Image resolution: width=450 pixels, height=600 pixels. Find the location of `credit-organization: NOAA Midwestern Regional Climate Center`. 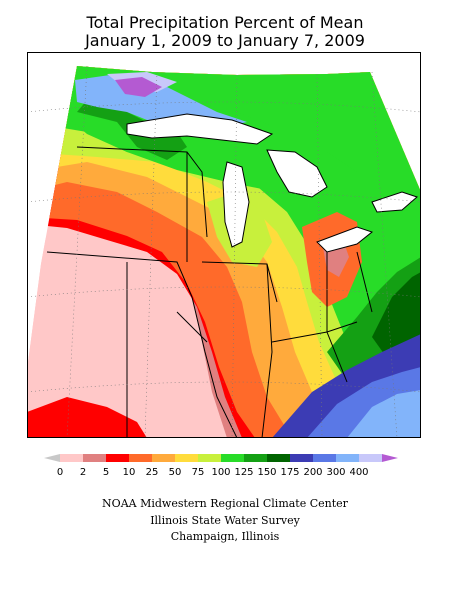

credit-organization: NOAA Midwestern Regional Climate Center is located at coordinates (225, 503).